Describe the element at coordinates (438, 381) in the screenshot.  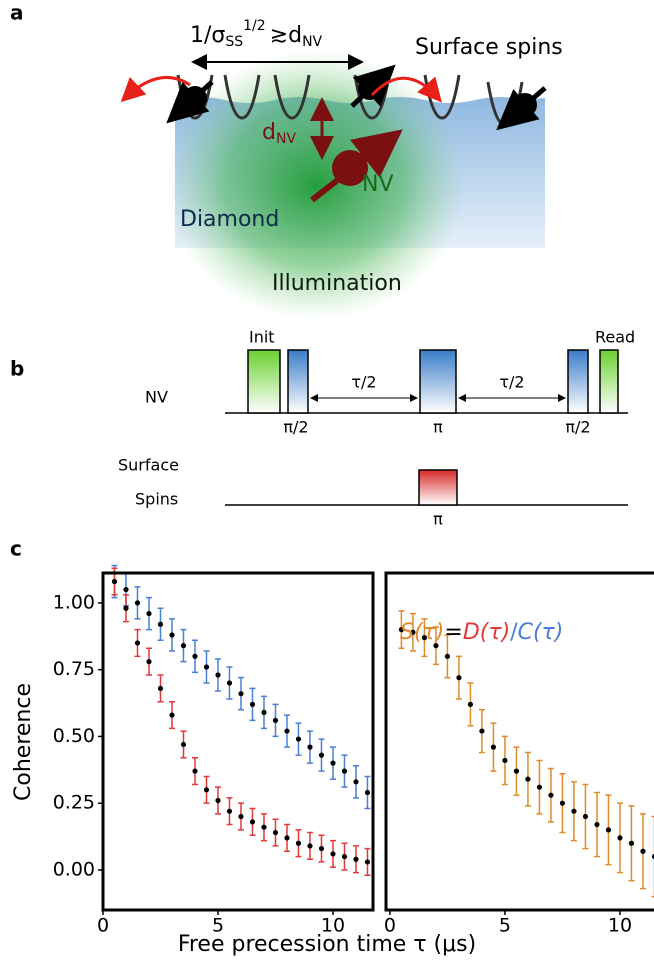
I see `pi-pulse` at that location.